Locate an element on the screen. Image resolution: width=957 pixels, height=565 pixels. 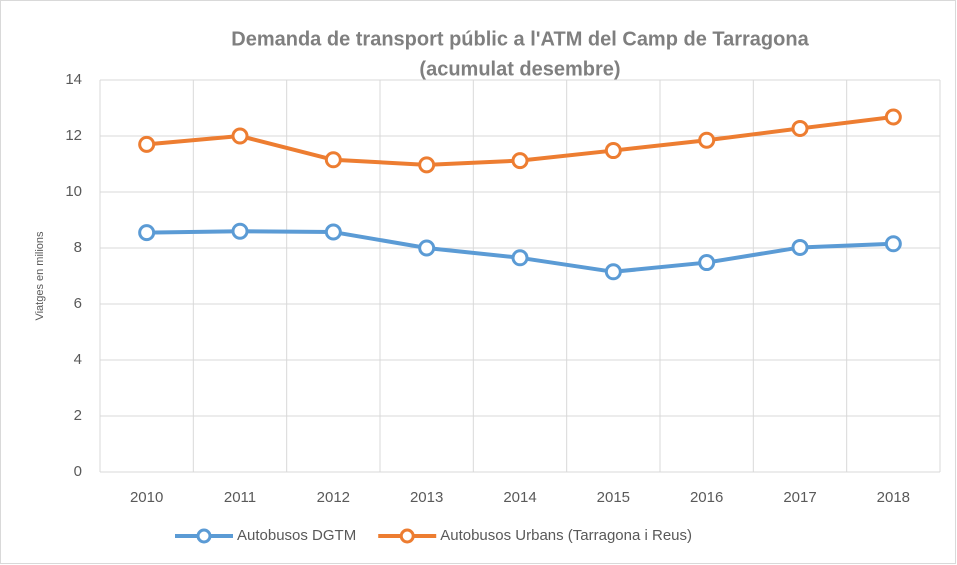
y-tick-label: 6 is located at coordinates (78, 303).